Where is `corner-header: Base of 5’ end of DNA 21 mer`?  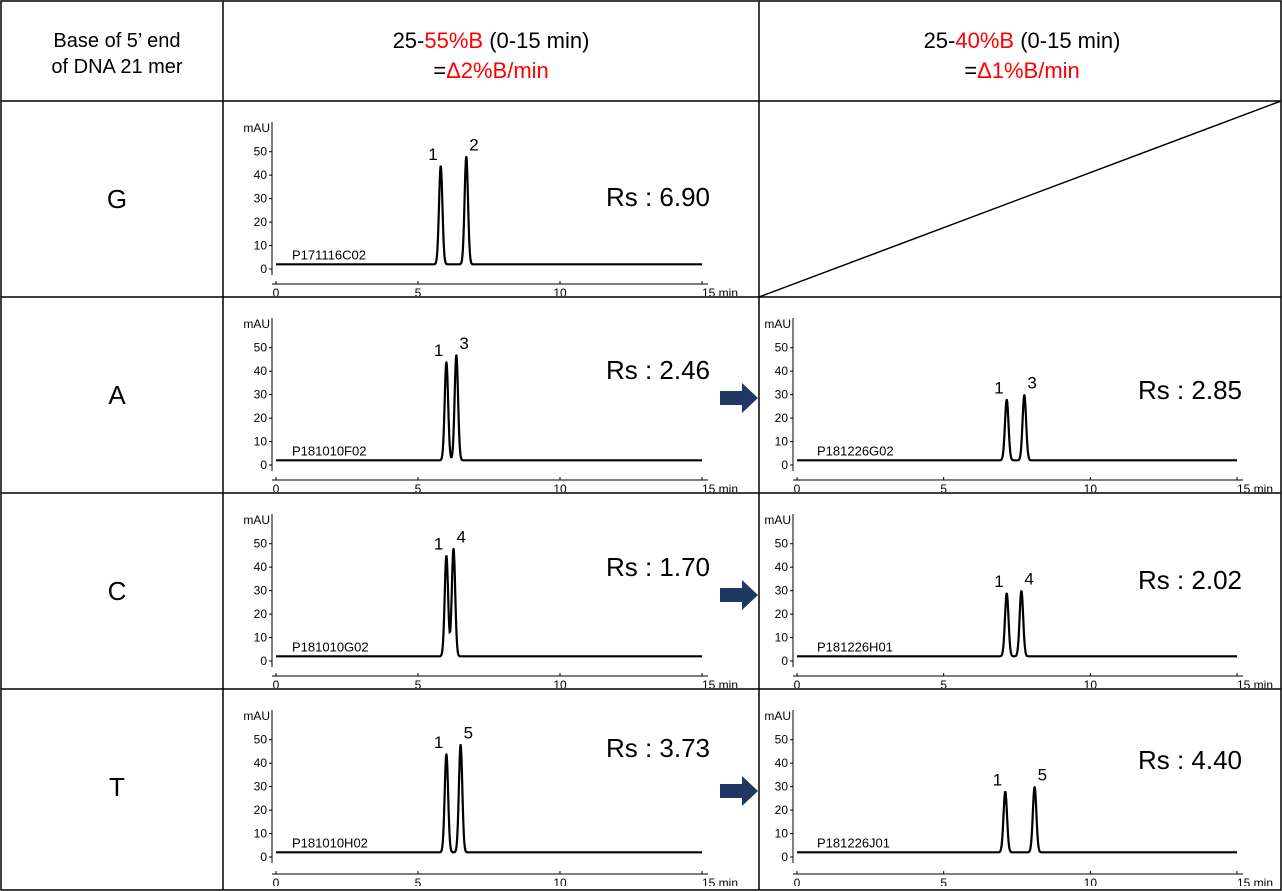 corner-header: Base of 5’ end of DNA 21 mer is located at coordinates (117, 54).